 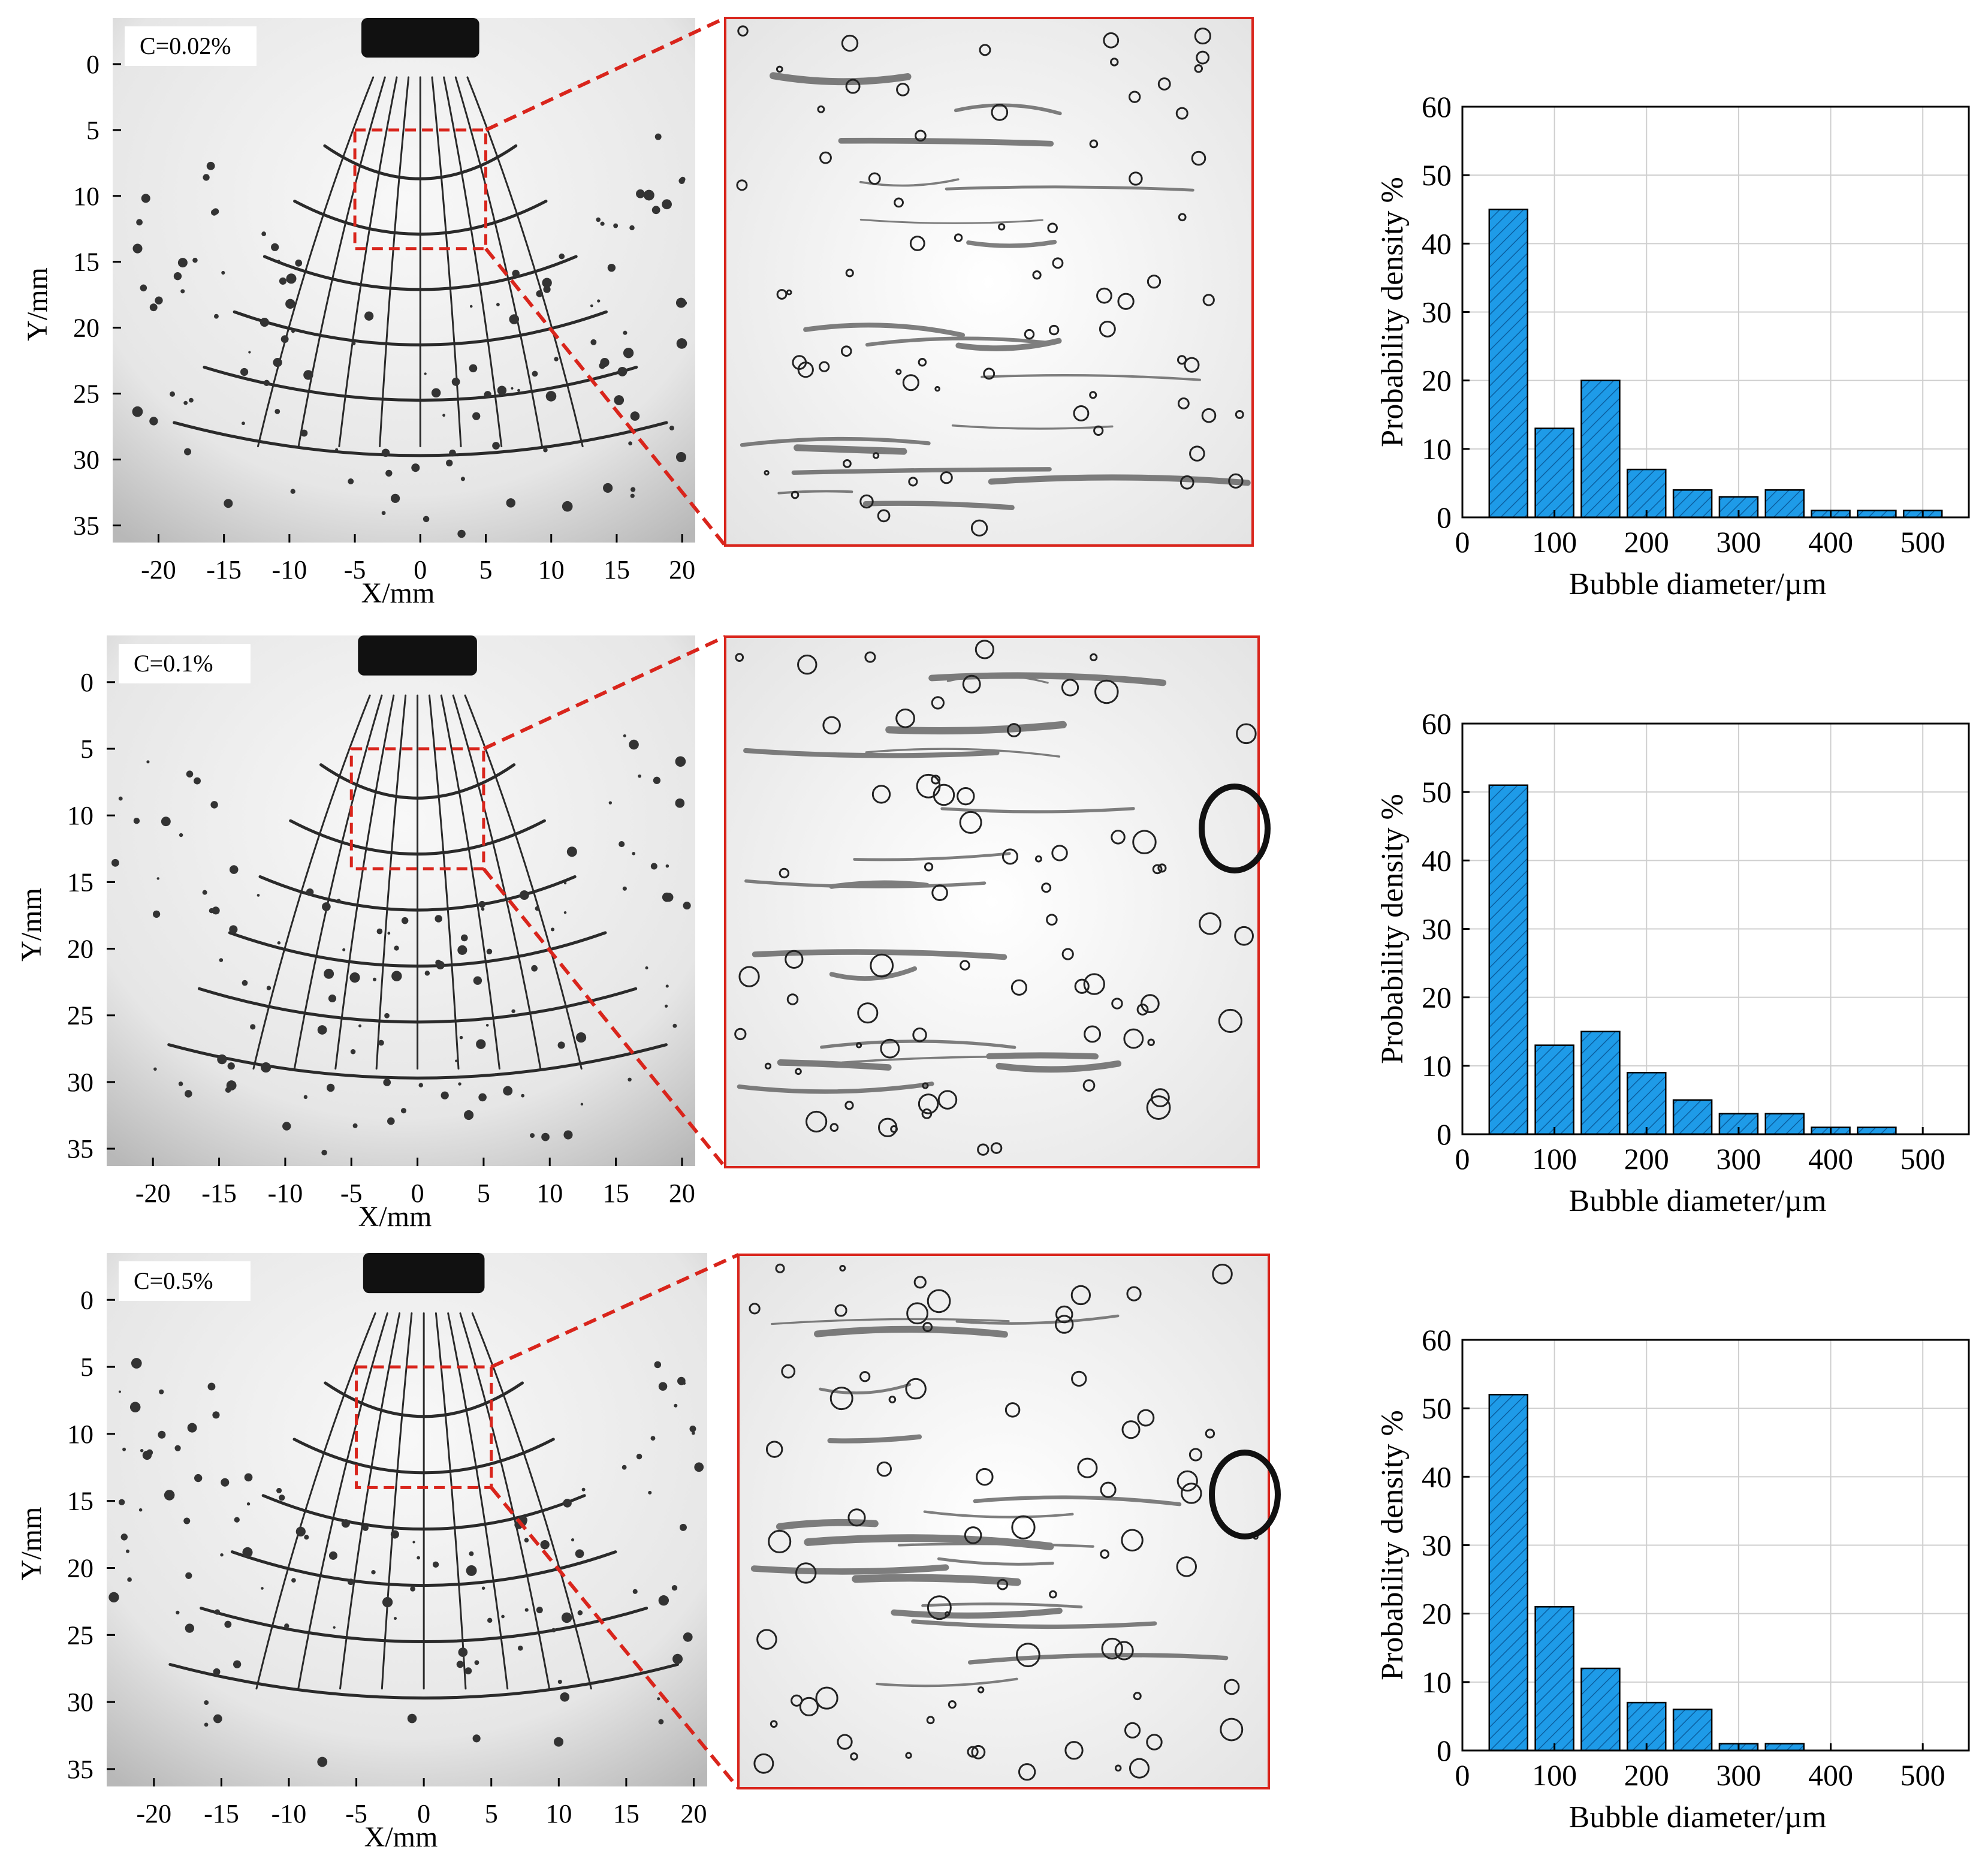 What do you see at coordinates (424, 1273) in the screenshot?
I see `nozzle` at bounding box center [424, 1273].